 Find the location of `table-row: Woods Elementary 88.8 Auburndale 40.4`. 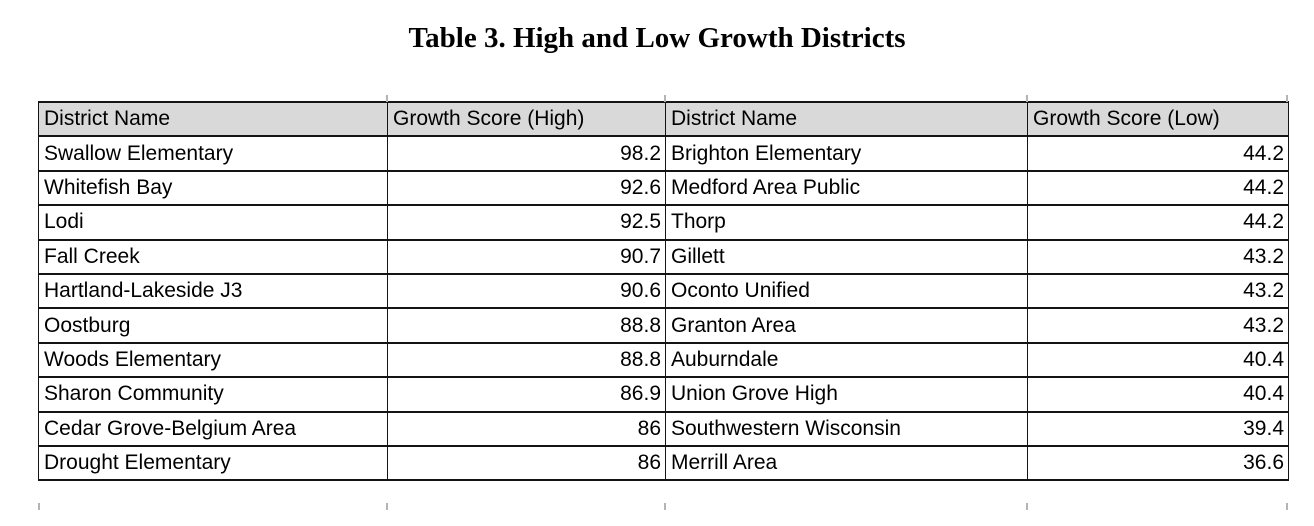

table-row: Woods Elementary 88.8 Auburndale 40.4 is located at coordinates (663, 360).